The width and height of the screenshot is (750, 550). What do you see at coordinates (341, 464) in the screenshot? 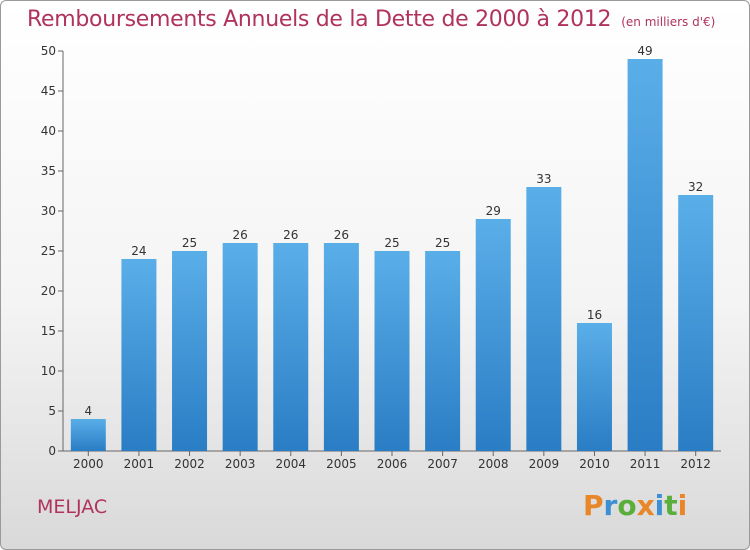
I see `x-tick-label: 2005` at bounding box center [341, 464].